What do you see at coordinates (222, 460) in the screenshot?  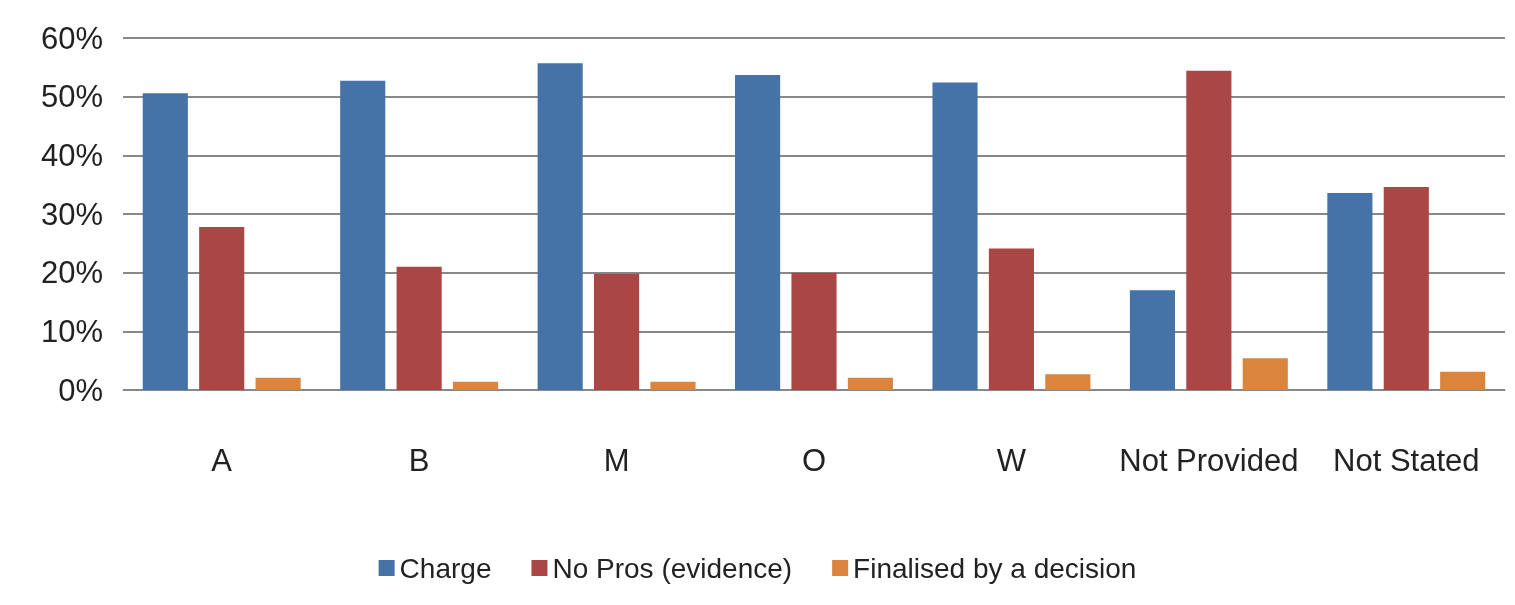 I see `x-tick-label: A` at bounding box center [222, 460].